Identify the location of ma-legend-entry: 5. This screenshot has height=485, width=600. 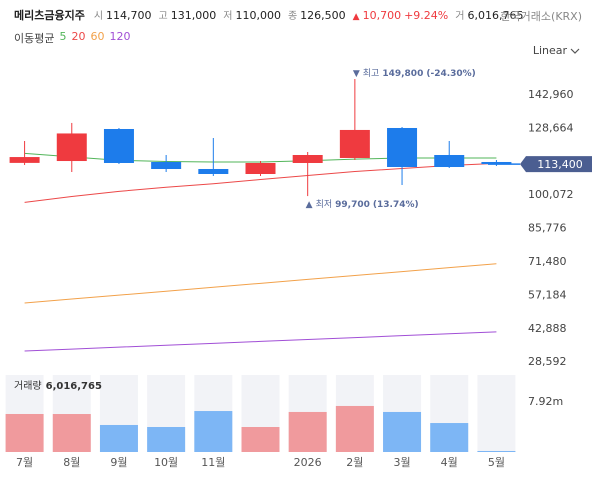
(63, 36).